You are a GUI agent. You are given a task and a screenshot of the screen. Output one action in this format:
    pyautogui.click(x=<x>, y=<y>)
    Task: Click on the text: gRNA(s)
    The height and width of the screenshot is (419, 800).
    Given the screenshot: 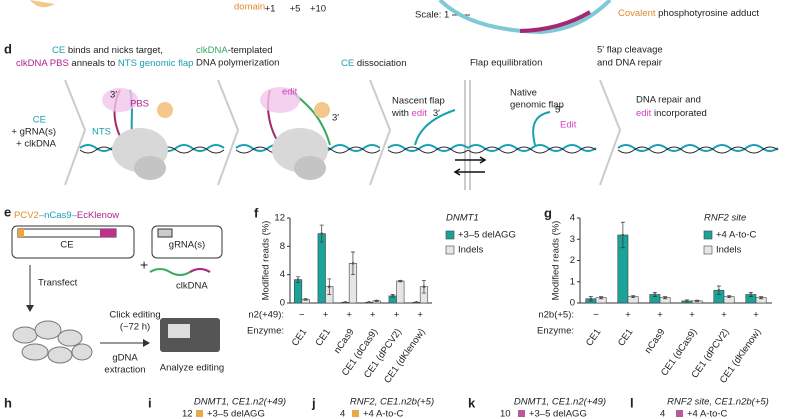 What is the action you would take?
    pyautogui.click(x=187, y=245)
    